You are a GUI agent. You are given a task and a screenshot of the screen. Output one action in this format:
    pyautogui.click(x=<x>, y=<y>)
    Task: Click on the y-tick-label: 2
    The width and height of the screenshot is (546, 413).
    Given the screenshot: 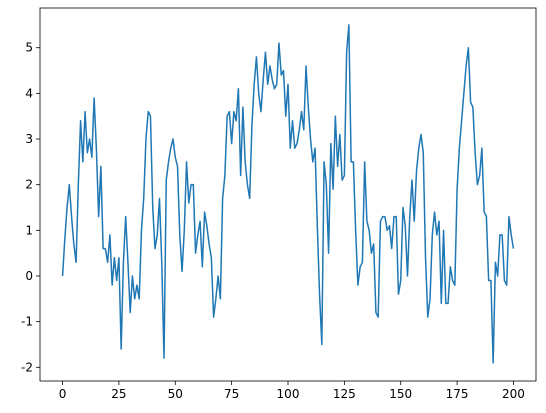 What is the action you would take?
    pyautogui.click(x=29, y=185)
    